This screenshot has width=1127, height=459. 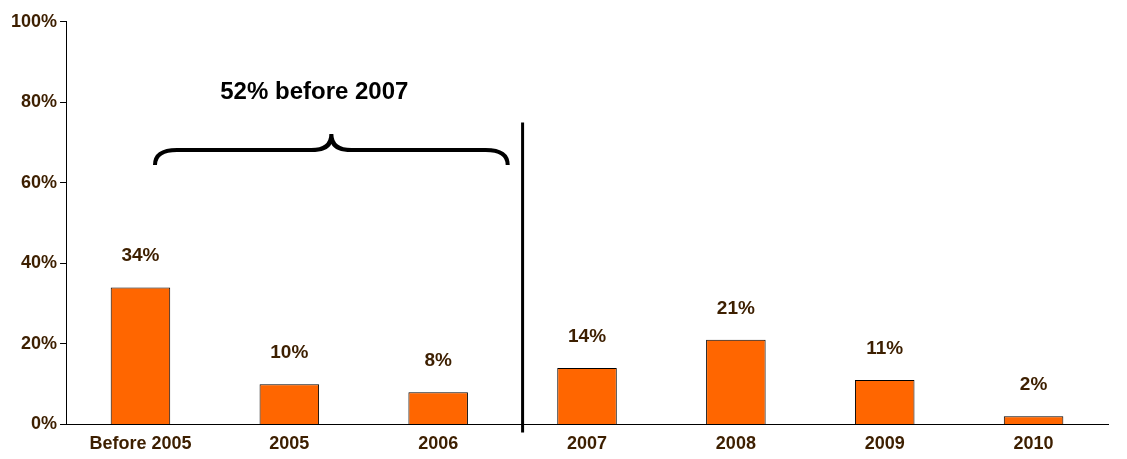 I want to click on x-tick-label: 2007, so click(x=587, y=443).